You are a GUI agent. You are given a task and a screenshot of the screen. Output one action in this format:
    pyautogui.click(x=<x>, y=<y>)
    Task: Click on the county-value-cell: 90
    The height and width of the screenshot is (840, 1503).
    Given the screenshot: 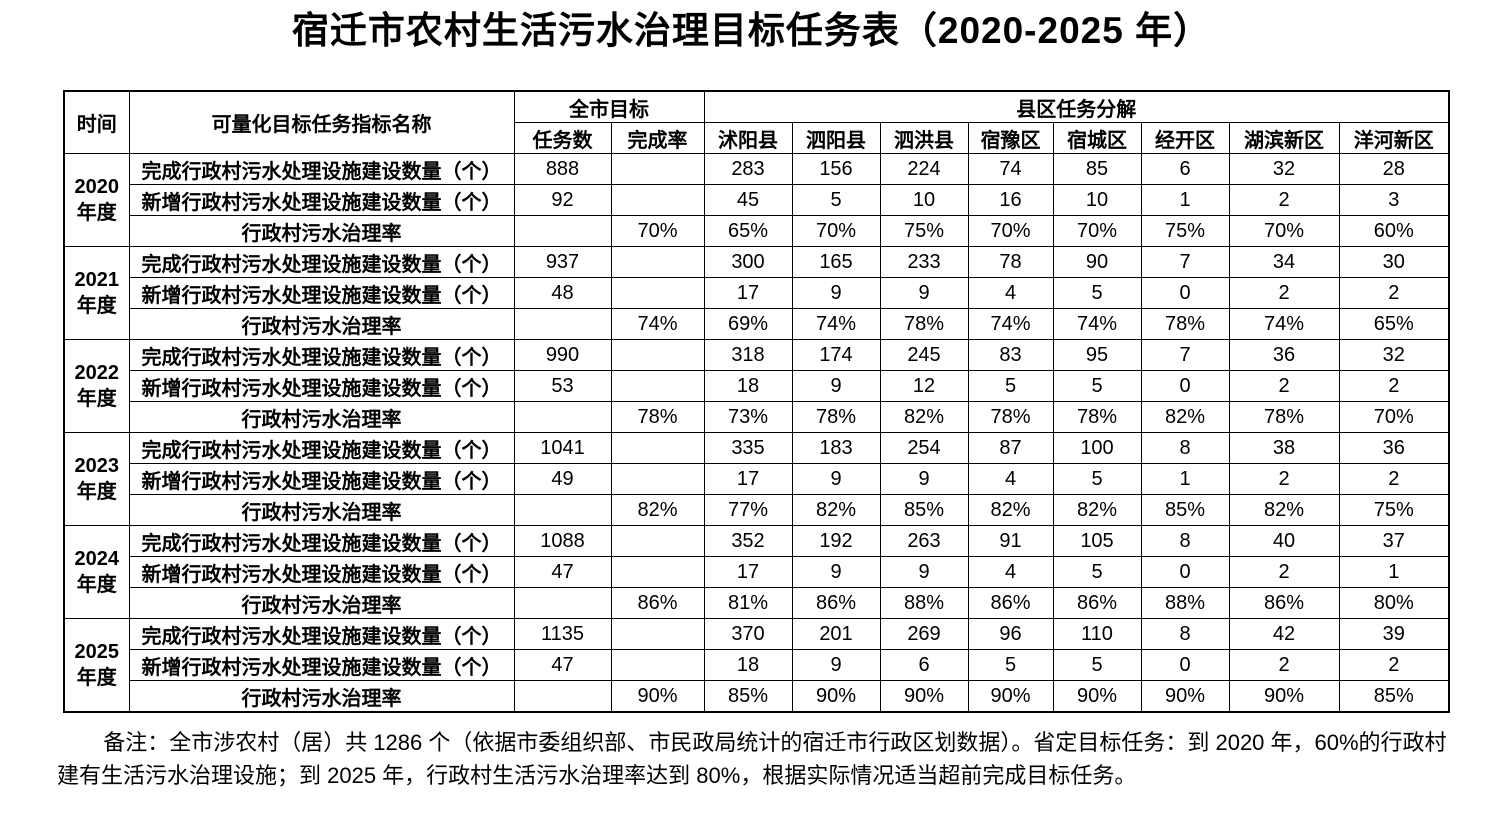 What is the action you would take?
    pyautogui.click(x=1097, y=262)
    